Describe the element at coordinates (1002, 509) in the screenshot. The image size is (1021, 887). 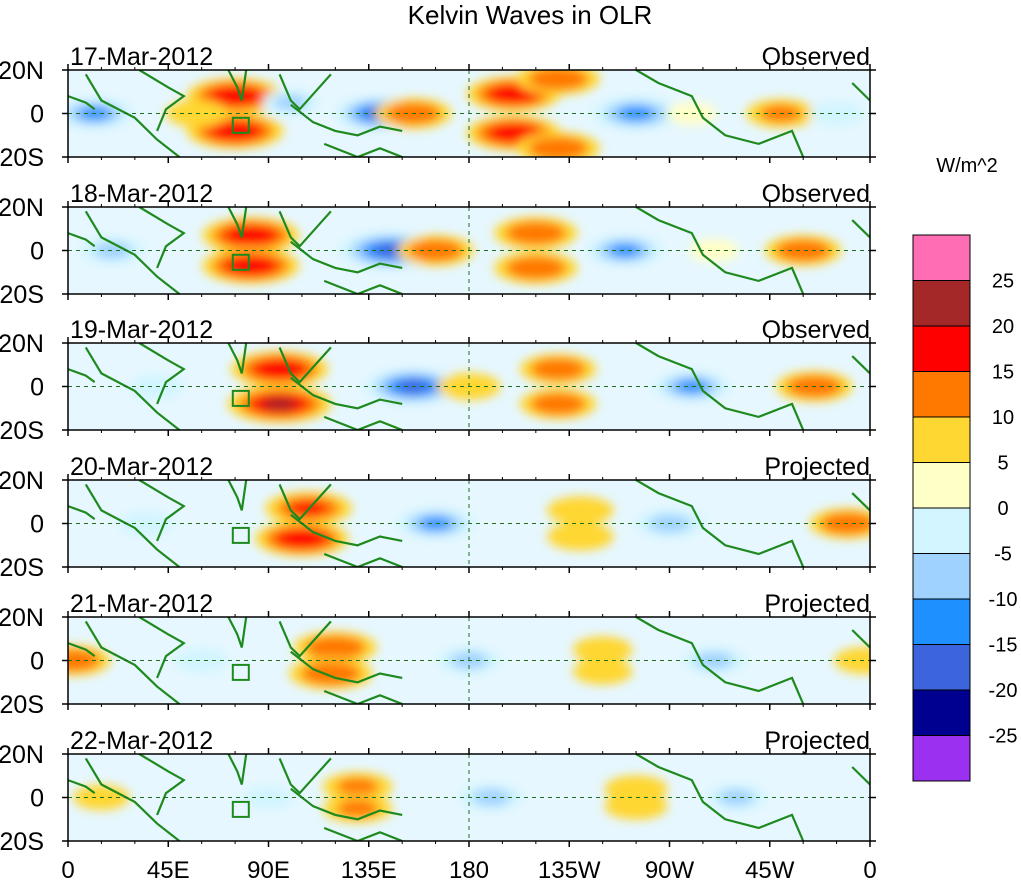
I see `colorbar-label: 0` at that location.